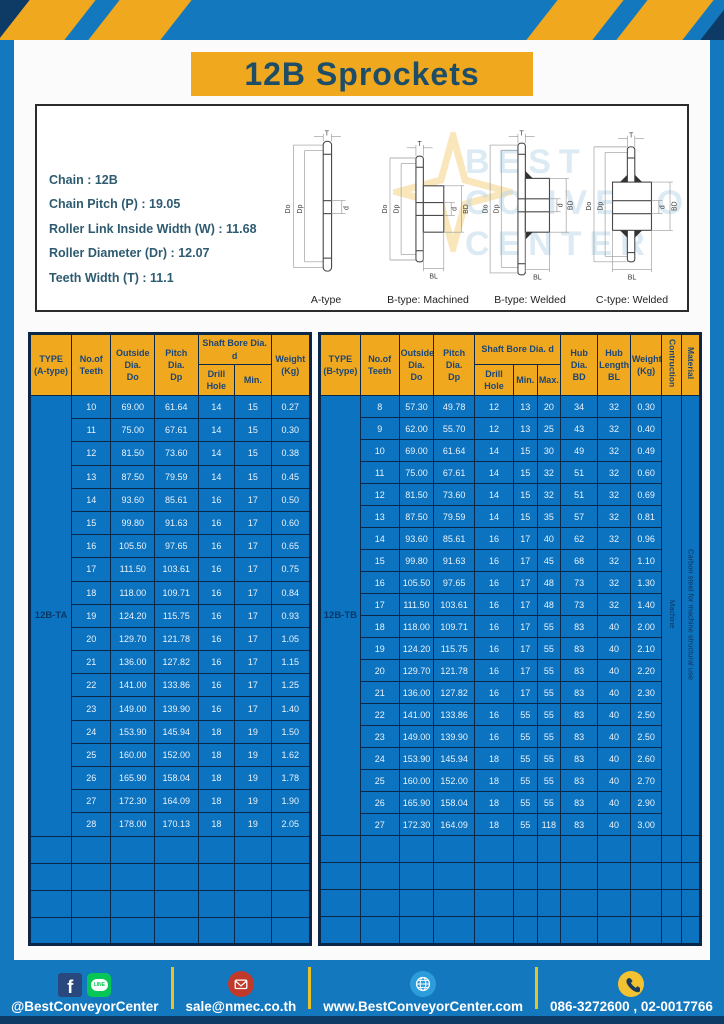  Describe the element at coordinates (111, 277) in the screenshot. I see `spec-line-teeth: Teeth Width (T) : 11.1` at that location.